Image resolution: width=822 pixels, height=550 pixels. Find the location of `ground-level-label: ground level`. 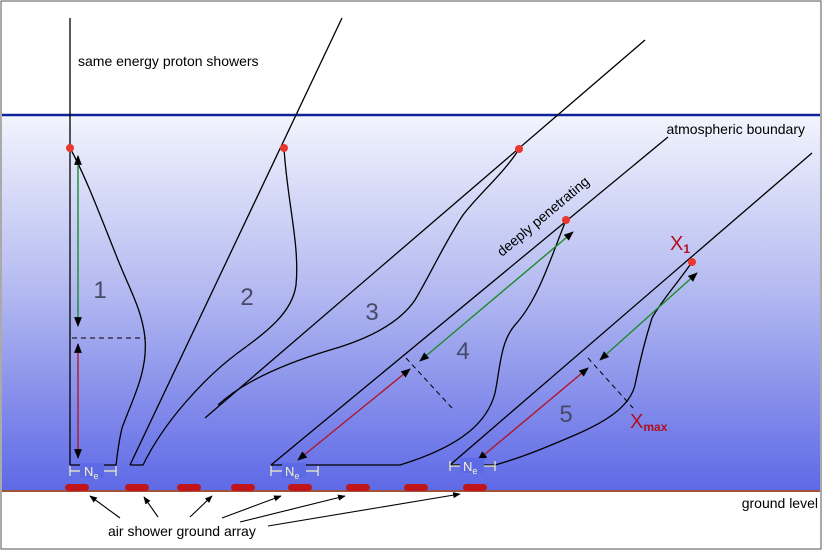

ground-level-label: ground level is located at coordinates (780, 503).